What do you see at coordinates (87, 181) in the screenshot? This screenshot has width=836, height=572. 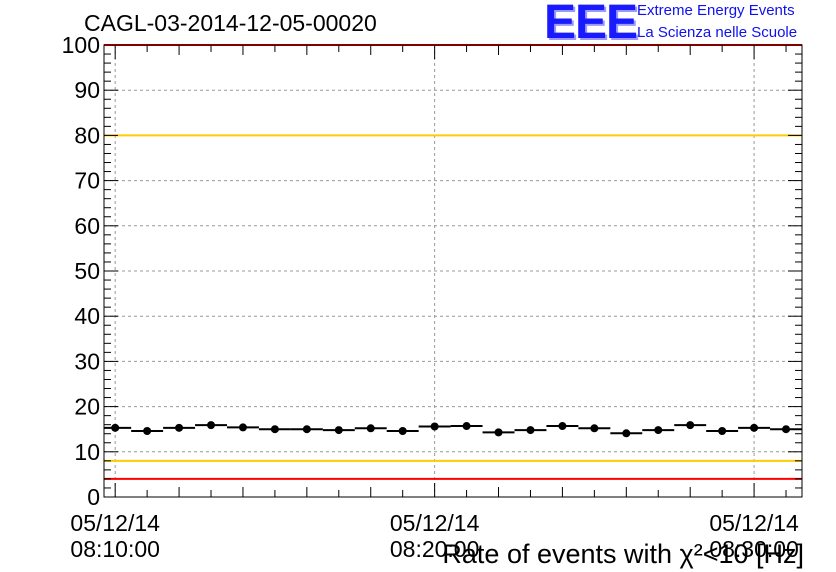 I see `y-tick-label: 70` at bounding box center [87, 181].